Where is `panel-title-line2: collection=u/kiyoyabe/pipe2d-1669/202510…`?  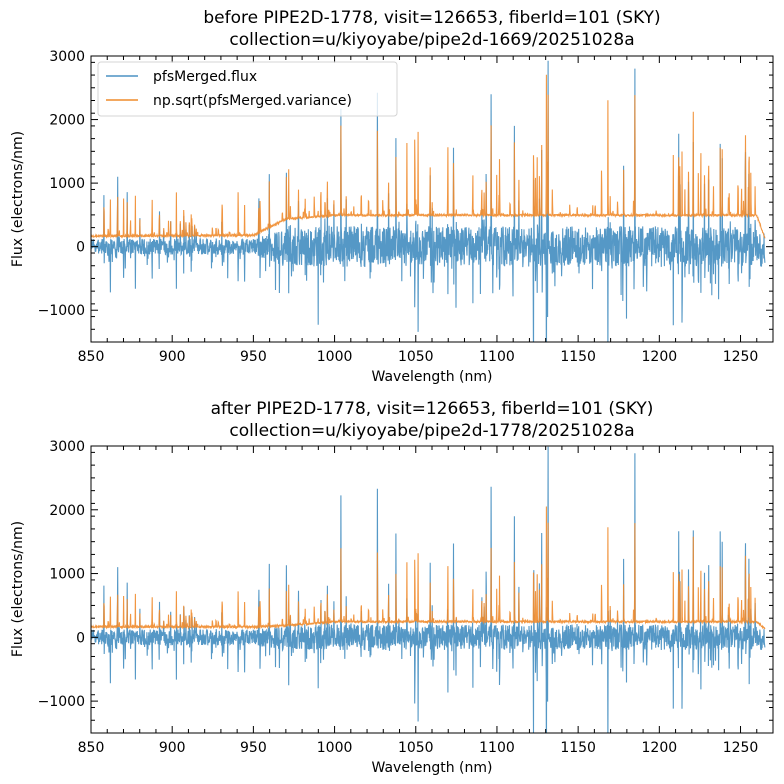 panel-title-line2: collection=u/kiyoyabe/pipe2d-1669/202510… is located at coordinates (431, 40).